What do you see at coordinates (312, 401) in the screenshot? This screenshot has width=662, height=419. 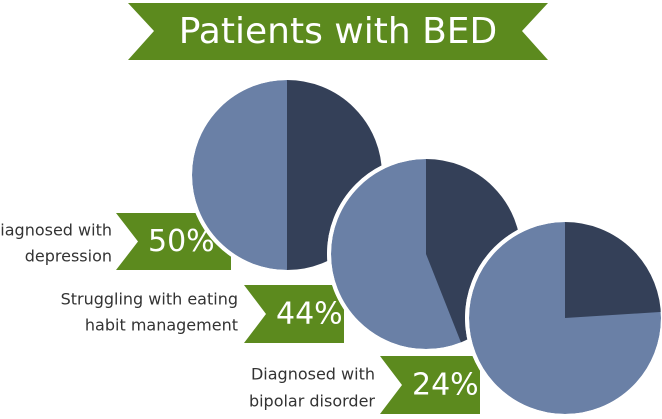 I see `pie-label: bipolar disorder` at bounding box center [312, 401].